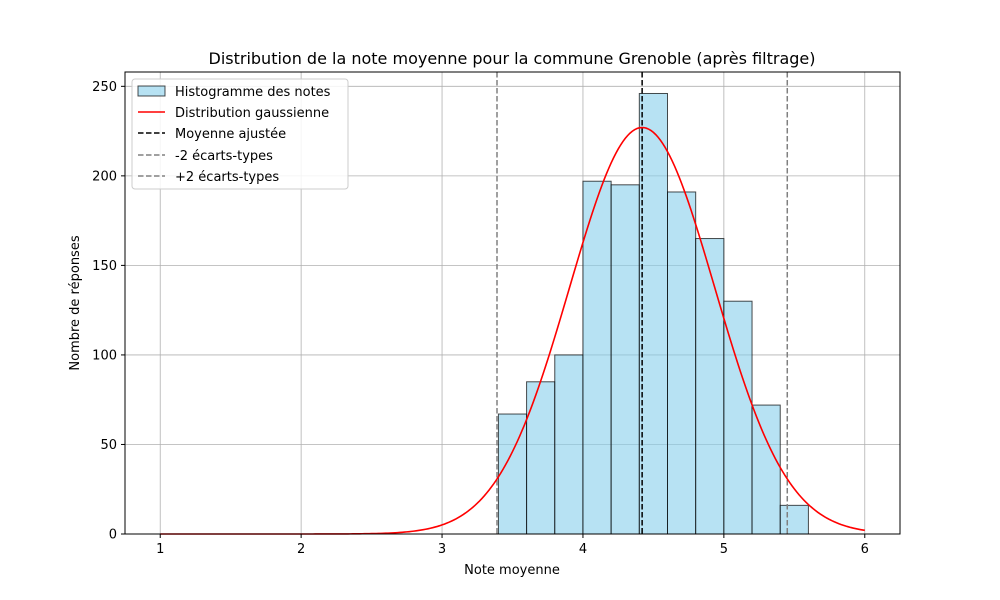 This screenshot has width=1000, height=600. What do you see at coordinates (252, 113) in the screenshot?
I see `legend-label-gaussian: Distribution gaussienne` at bounding box center [252, 113].